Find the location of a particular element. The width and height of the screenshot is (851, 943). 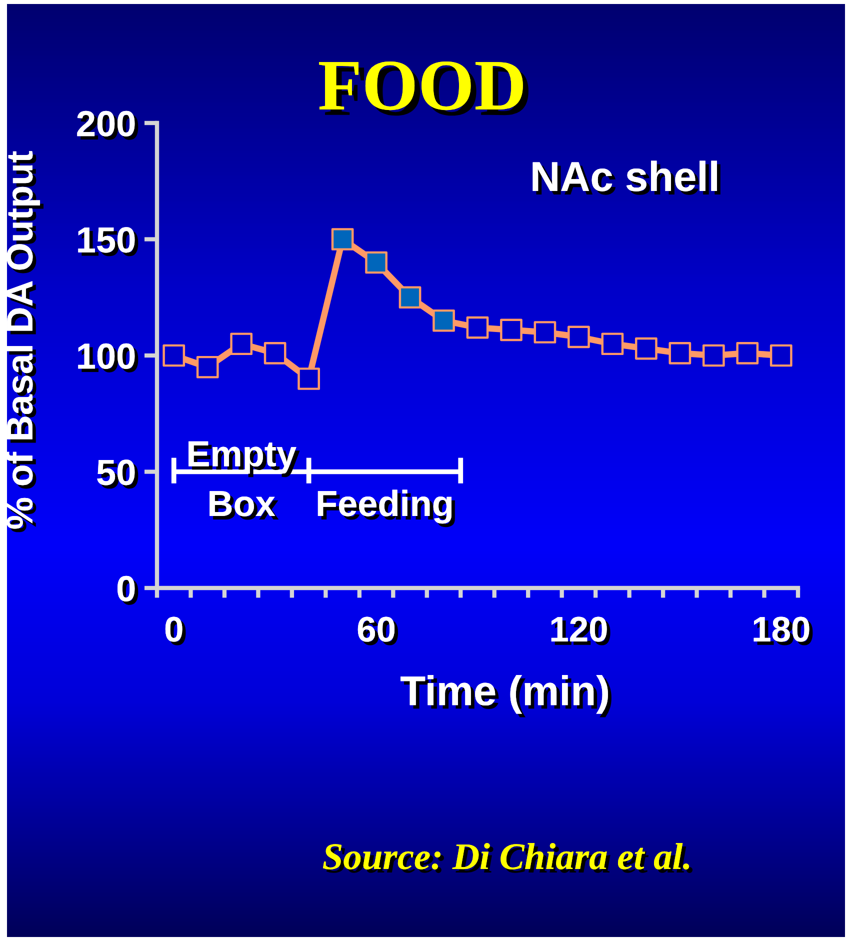

x-tick-label: 60 is located at coordinates (378, 631).